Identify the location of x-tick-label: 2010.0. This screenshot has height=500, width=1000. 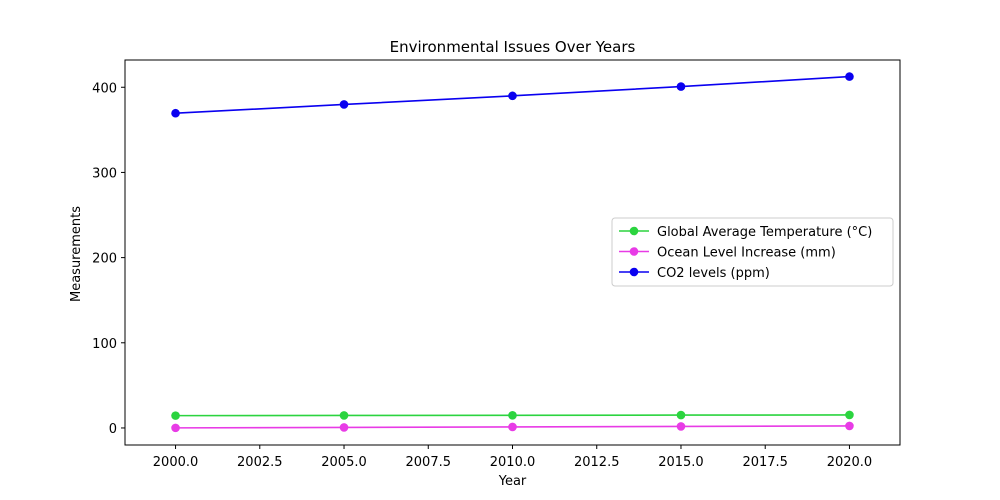
(513, 462).